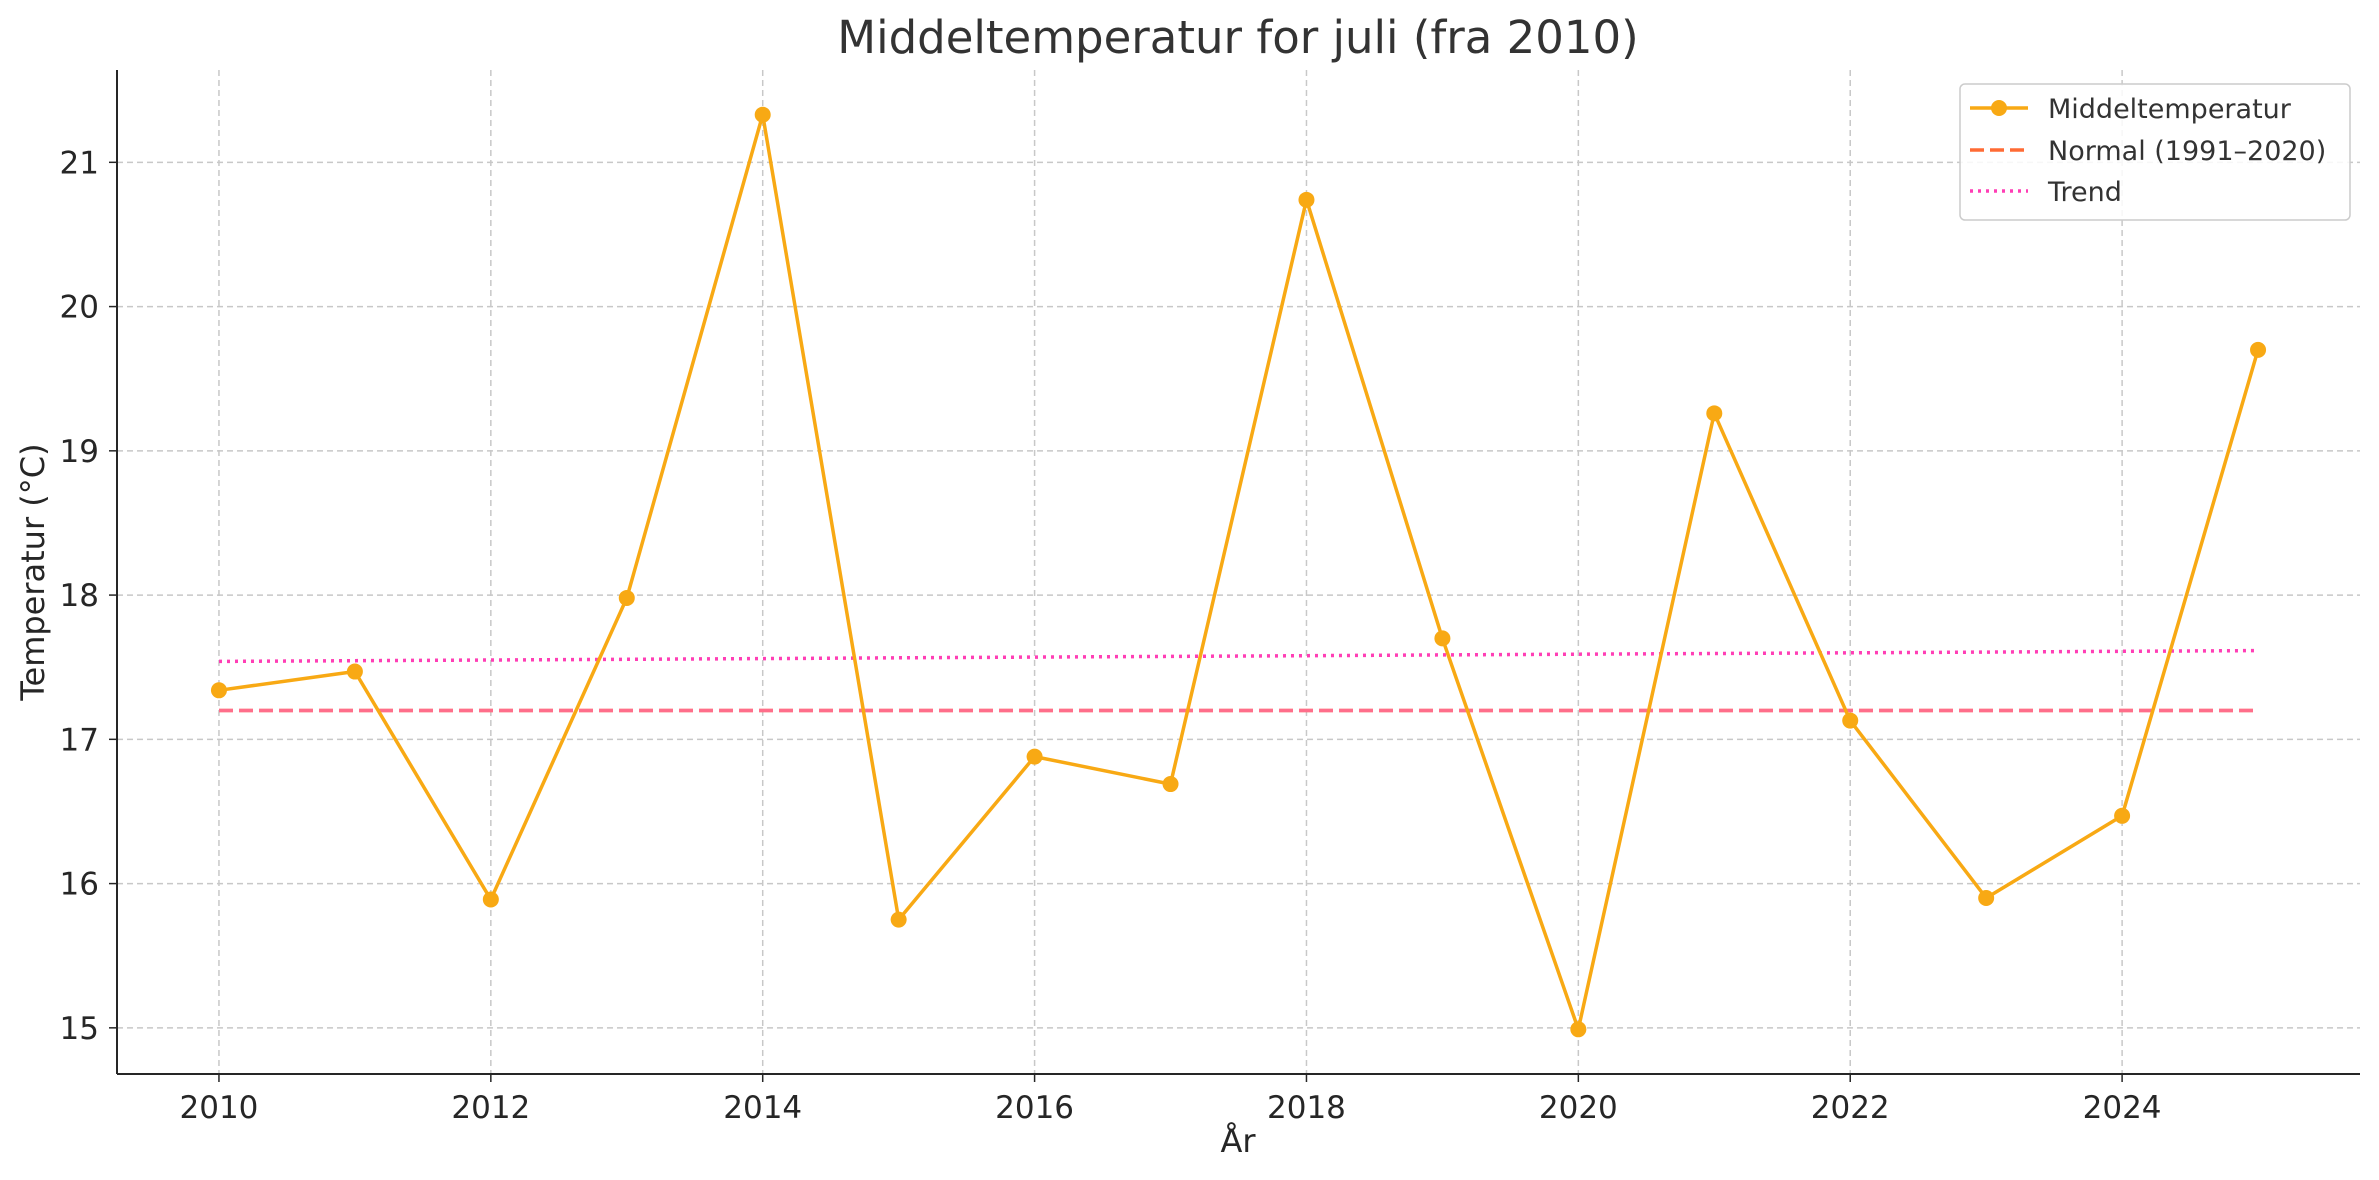 This screenshot has width=2379, height=1180. What do you see at coordinates (79, 596) in the screenshot?
I see `y-tick-label-18: 18` at bounding box center [79, 596].